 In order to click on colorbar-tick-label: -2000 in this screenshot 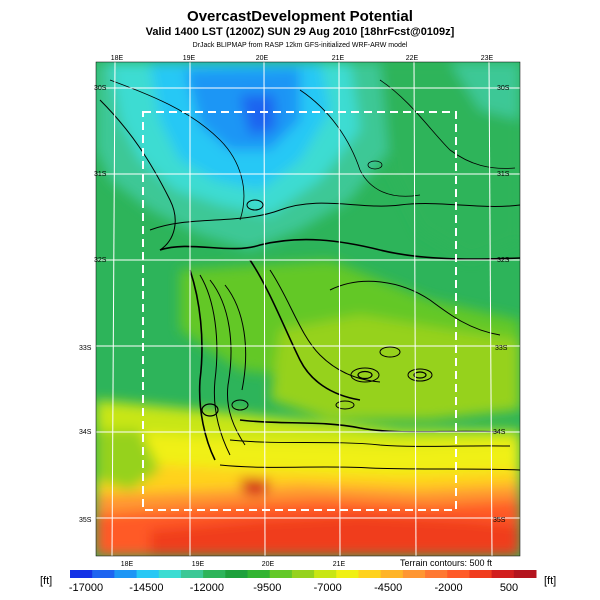, I will do `click(449, 588)`.